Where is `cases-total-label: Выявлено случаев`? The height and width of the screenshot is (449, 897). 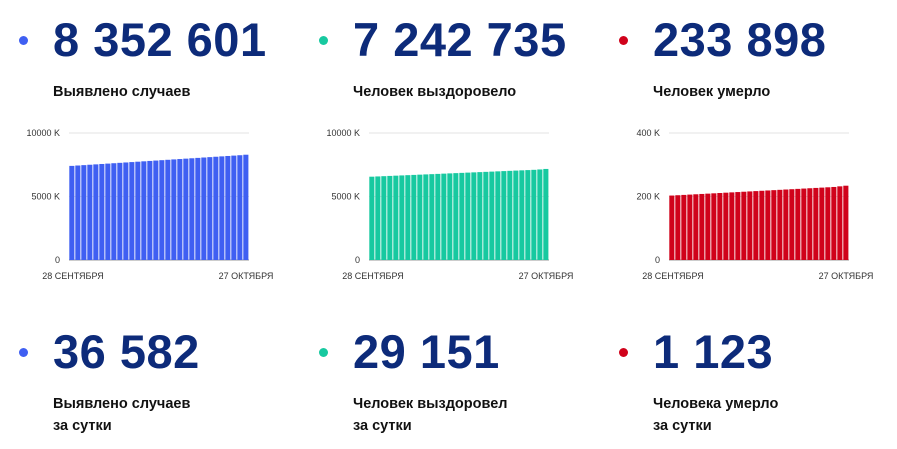
cases-total-label: Выявлено случаев is located at coordinates (122, 92).